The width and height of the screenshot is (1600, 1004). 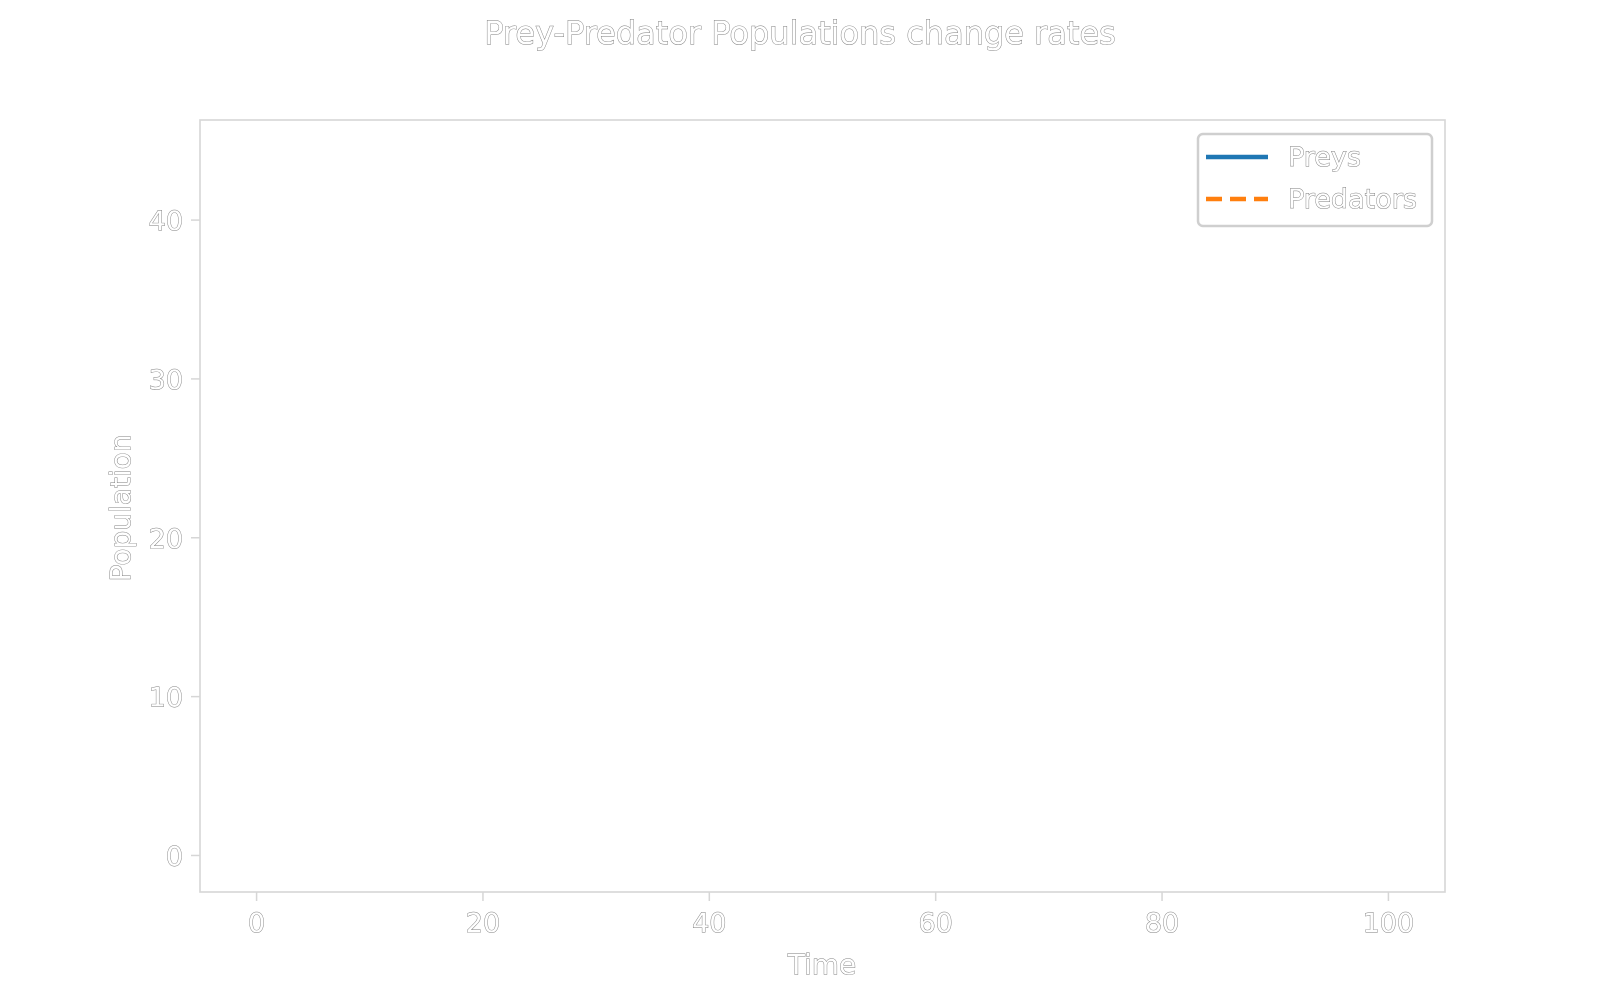 What do you see at coordinates (822, 964) in the screenshot?
I see `x-axis-label: Time` at bounding box center [822, 964].